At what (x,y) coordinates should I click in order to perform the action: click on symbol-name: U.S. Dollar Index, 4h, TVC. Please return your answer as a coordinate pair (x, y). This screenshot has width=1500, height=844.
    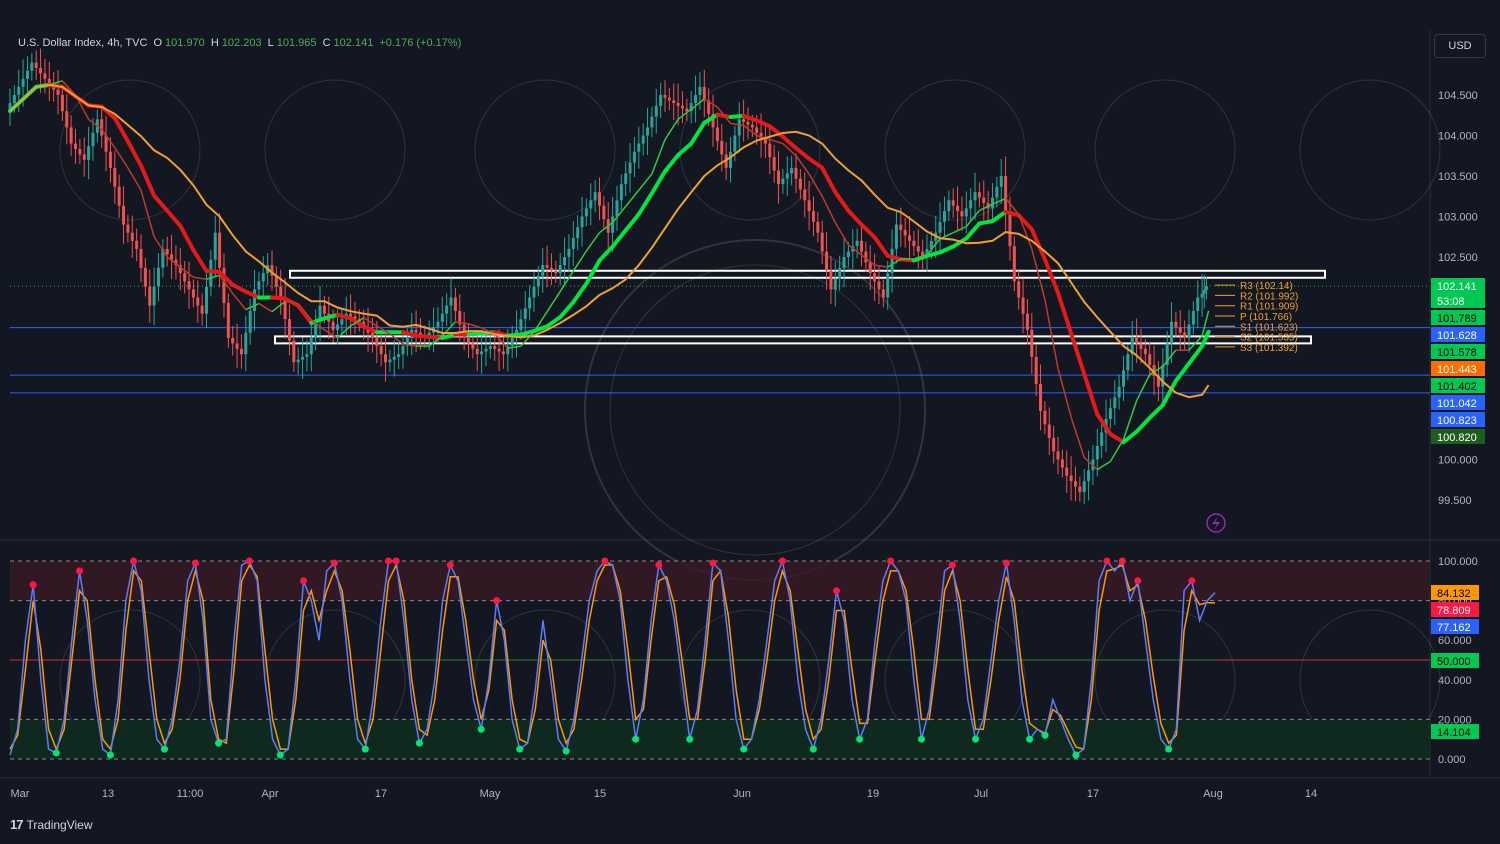
    Looking at the image, I should click on (83, 43).